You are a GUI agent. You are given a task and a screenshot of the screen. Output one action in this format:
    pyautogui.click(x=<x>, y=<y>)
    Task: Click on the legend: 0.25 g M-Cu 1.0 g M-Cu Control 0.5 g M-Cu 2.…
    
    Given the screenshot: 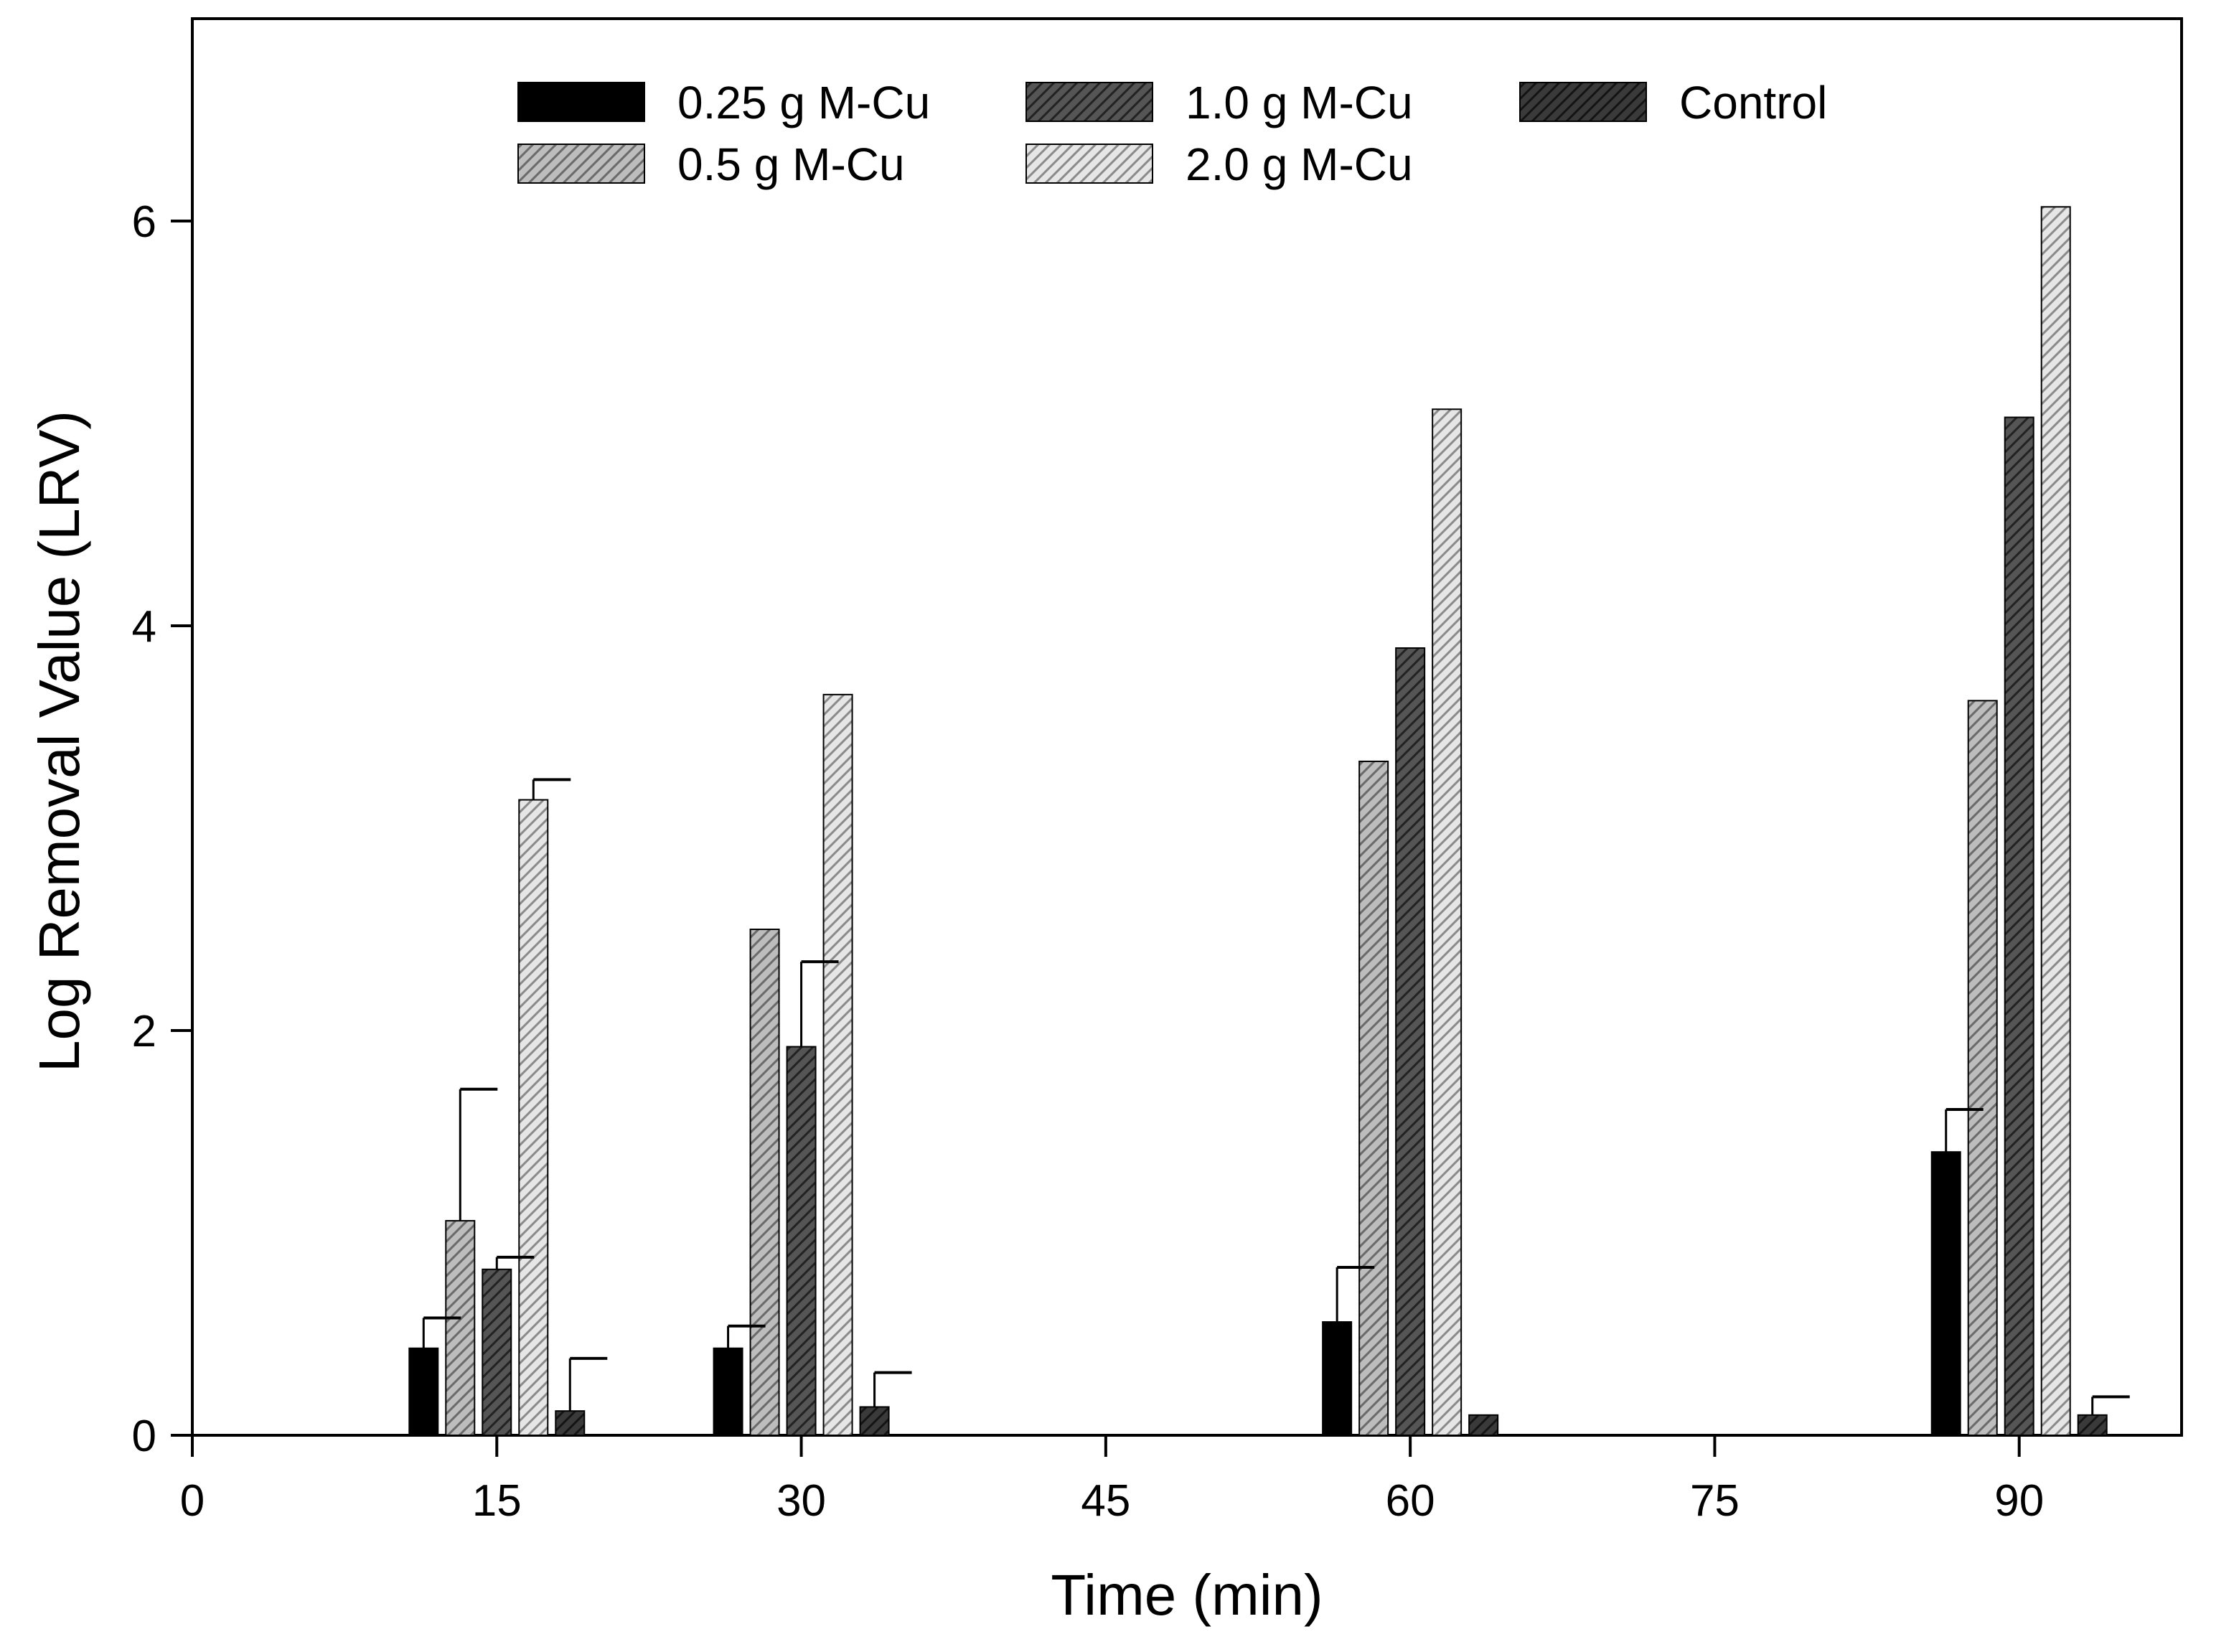 What is the action you would take?
    pyautogui.click(x=1172, y=133)
    